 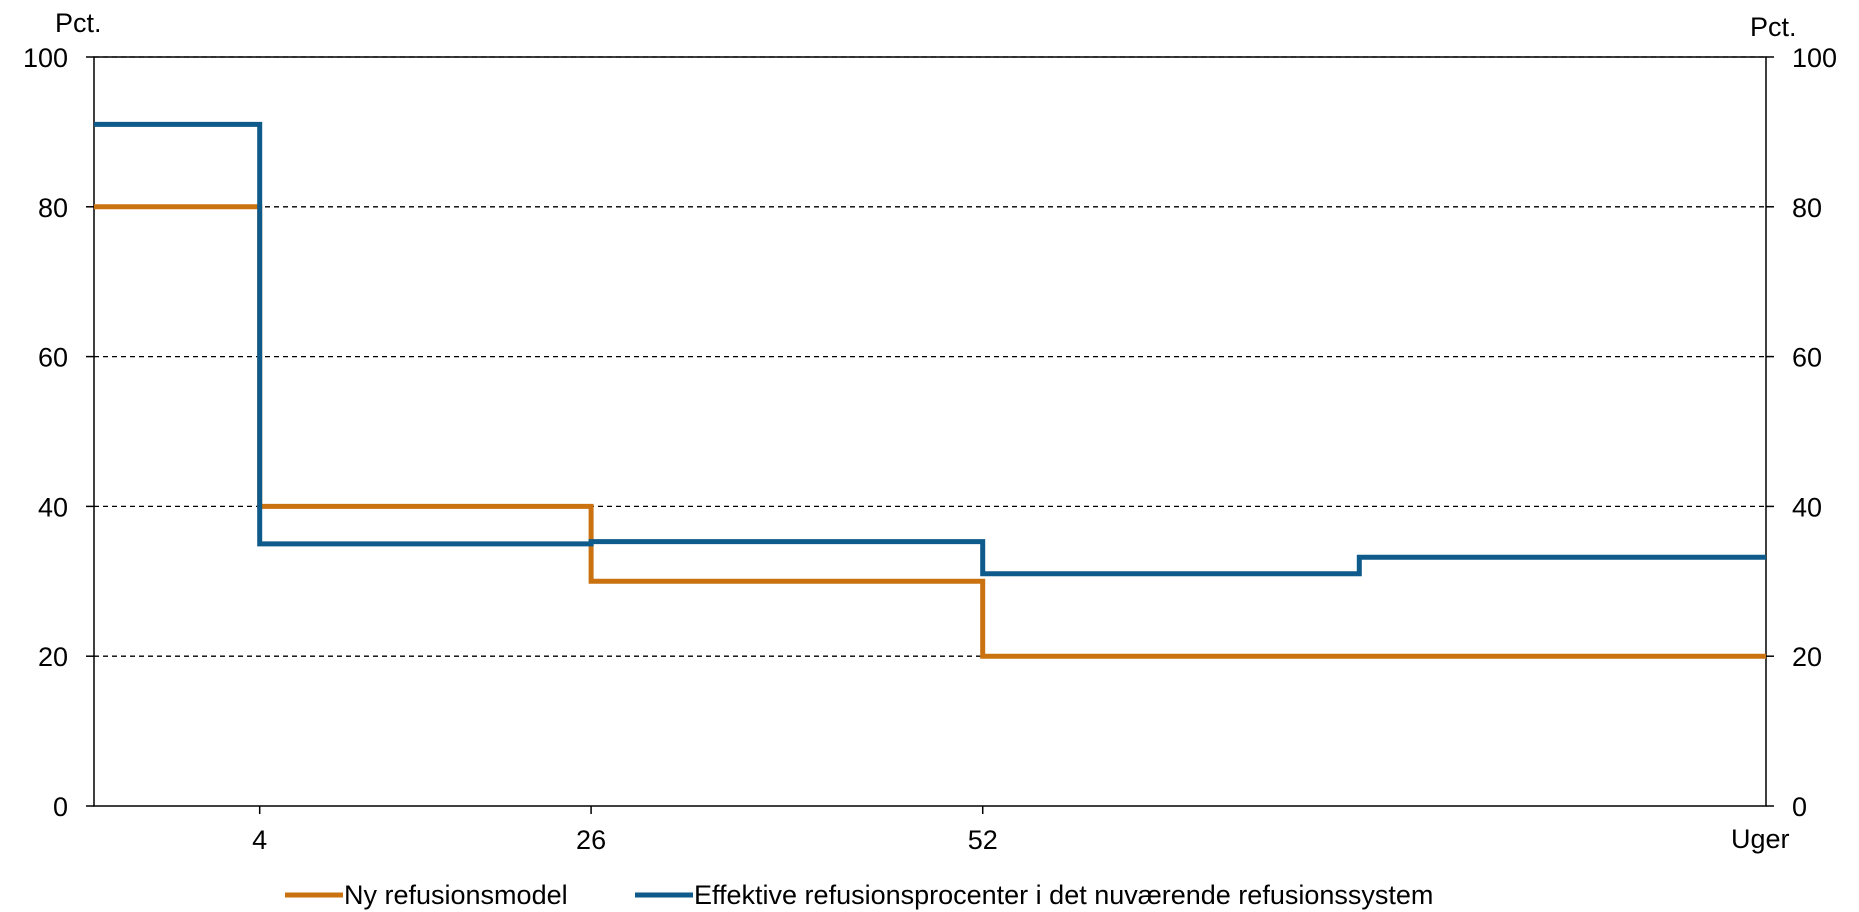 What do you see at coordinates (53, 507) in the screenshot?
I see `left-y-tick-label: 40` at bounding box center [53, 507].